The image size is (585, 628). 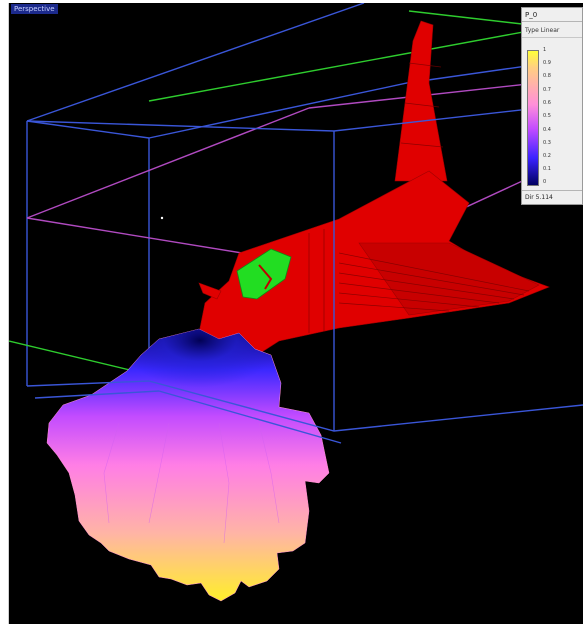 I want to click on view-label: Perspective, so click(x=34, y=9).